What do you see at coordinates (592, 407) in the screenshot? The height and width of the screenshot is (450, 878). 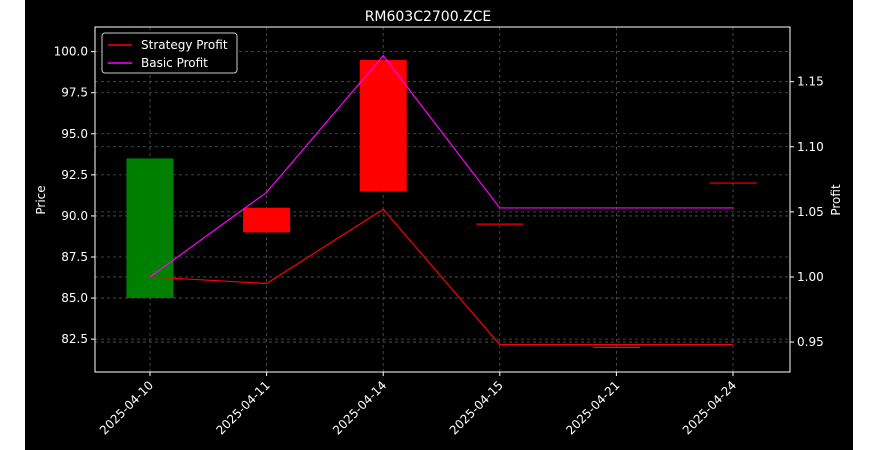 I see `x-tick-label: 2025-04-21` at bounding box center [592, 407].